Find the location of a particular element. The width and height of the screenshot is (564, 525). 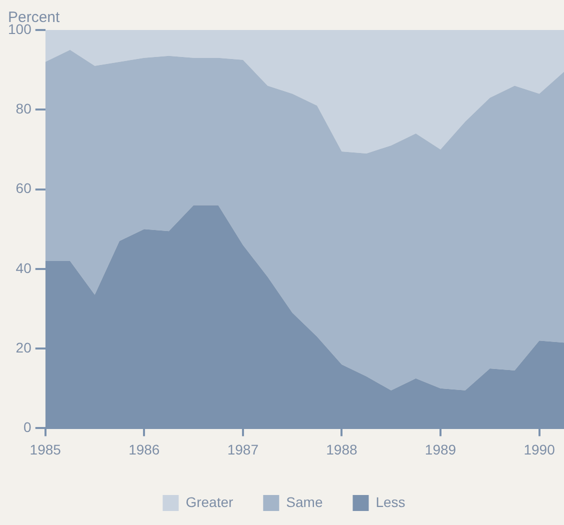

y-tick-label: 60 is located at coordinates (24, 188).